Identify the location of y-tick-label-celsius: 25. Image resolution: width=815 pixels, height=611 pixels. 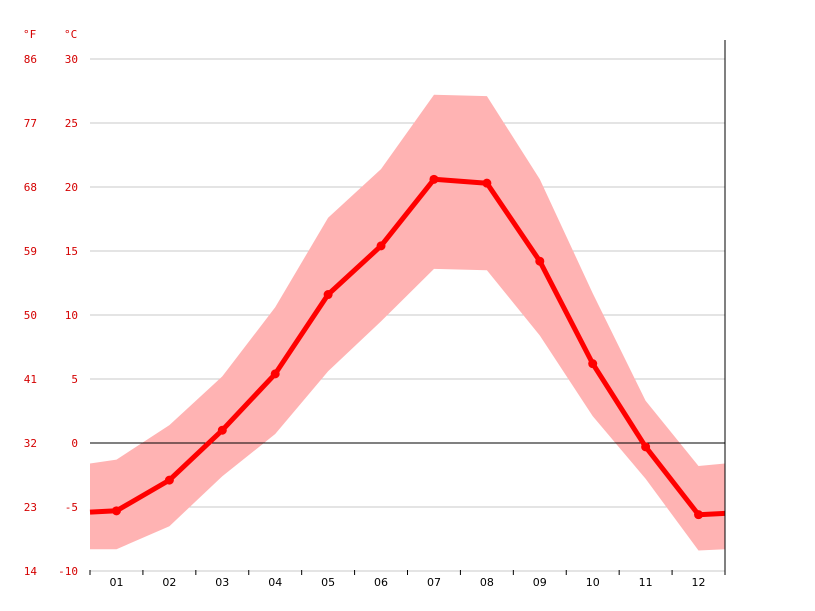
(71, 123).